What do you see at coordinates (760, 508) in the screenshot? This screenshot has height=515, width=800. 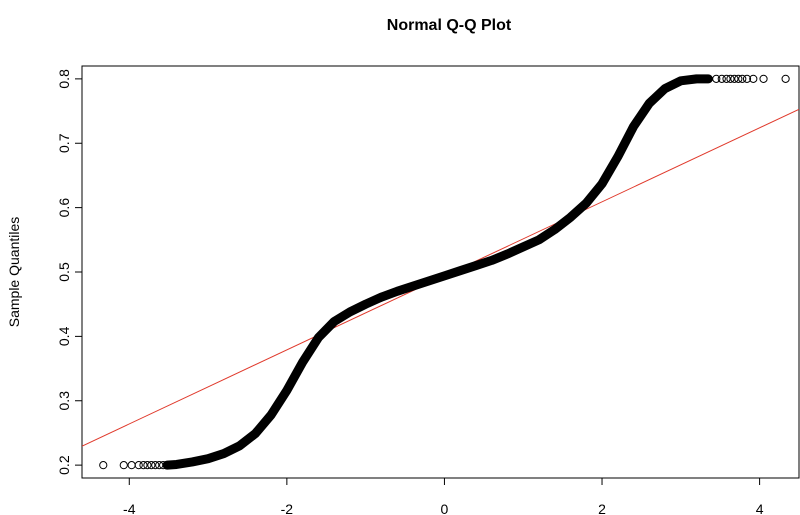 I see `x-tick-label: 4` at bounding box center [760, 508].